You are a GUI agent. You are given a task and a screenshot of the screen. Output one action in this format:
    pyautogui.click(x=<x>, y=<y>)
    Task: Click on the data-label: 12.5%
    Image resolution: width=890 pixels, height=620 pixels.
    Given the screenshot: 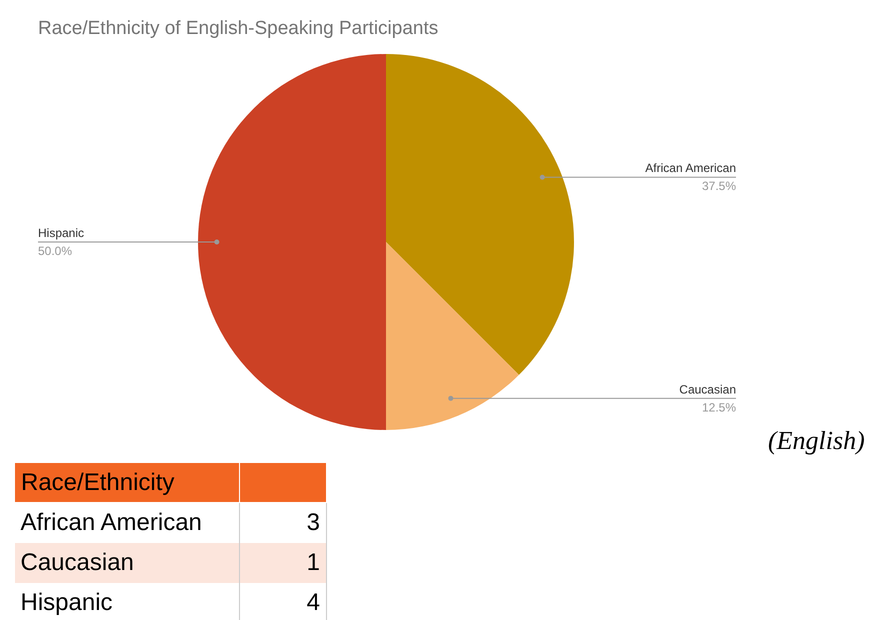 What is the action you would take?
    pyautogui.click(x=719, y=407)
    